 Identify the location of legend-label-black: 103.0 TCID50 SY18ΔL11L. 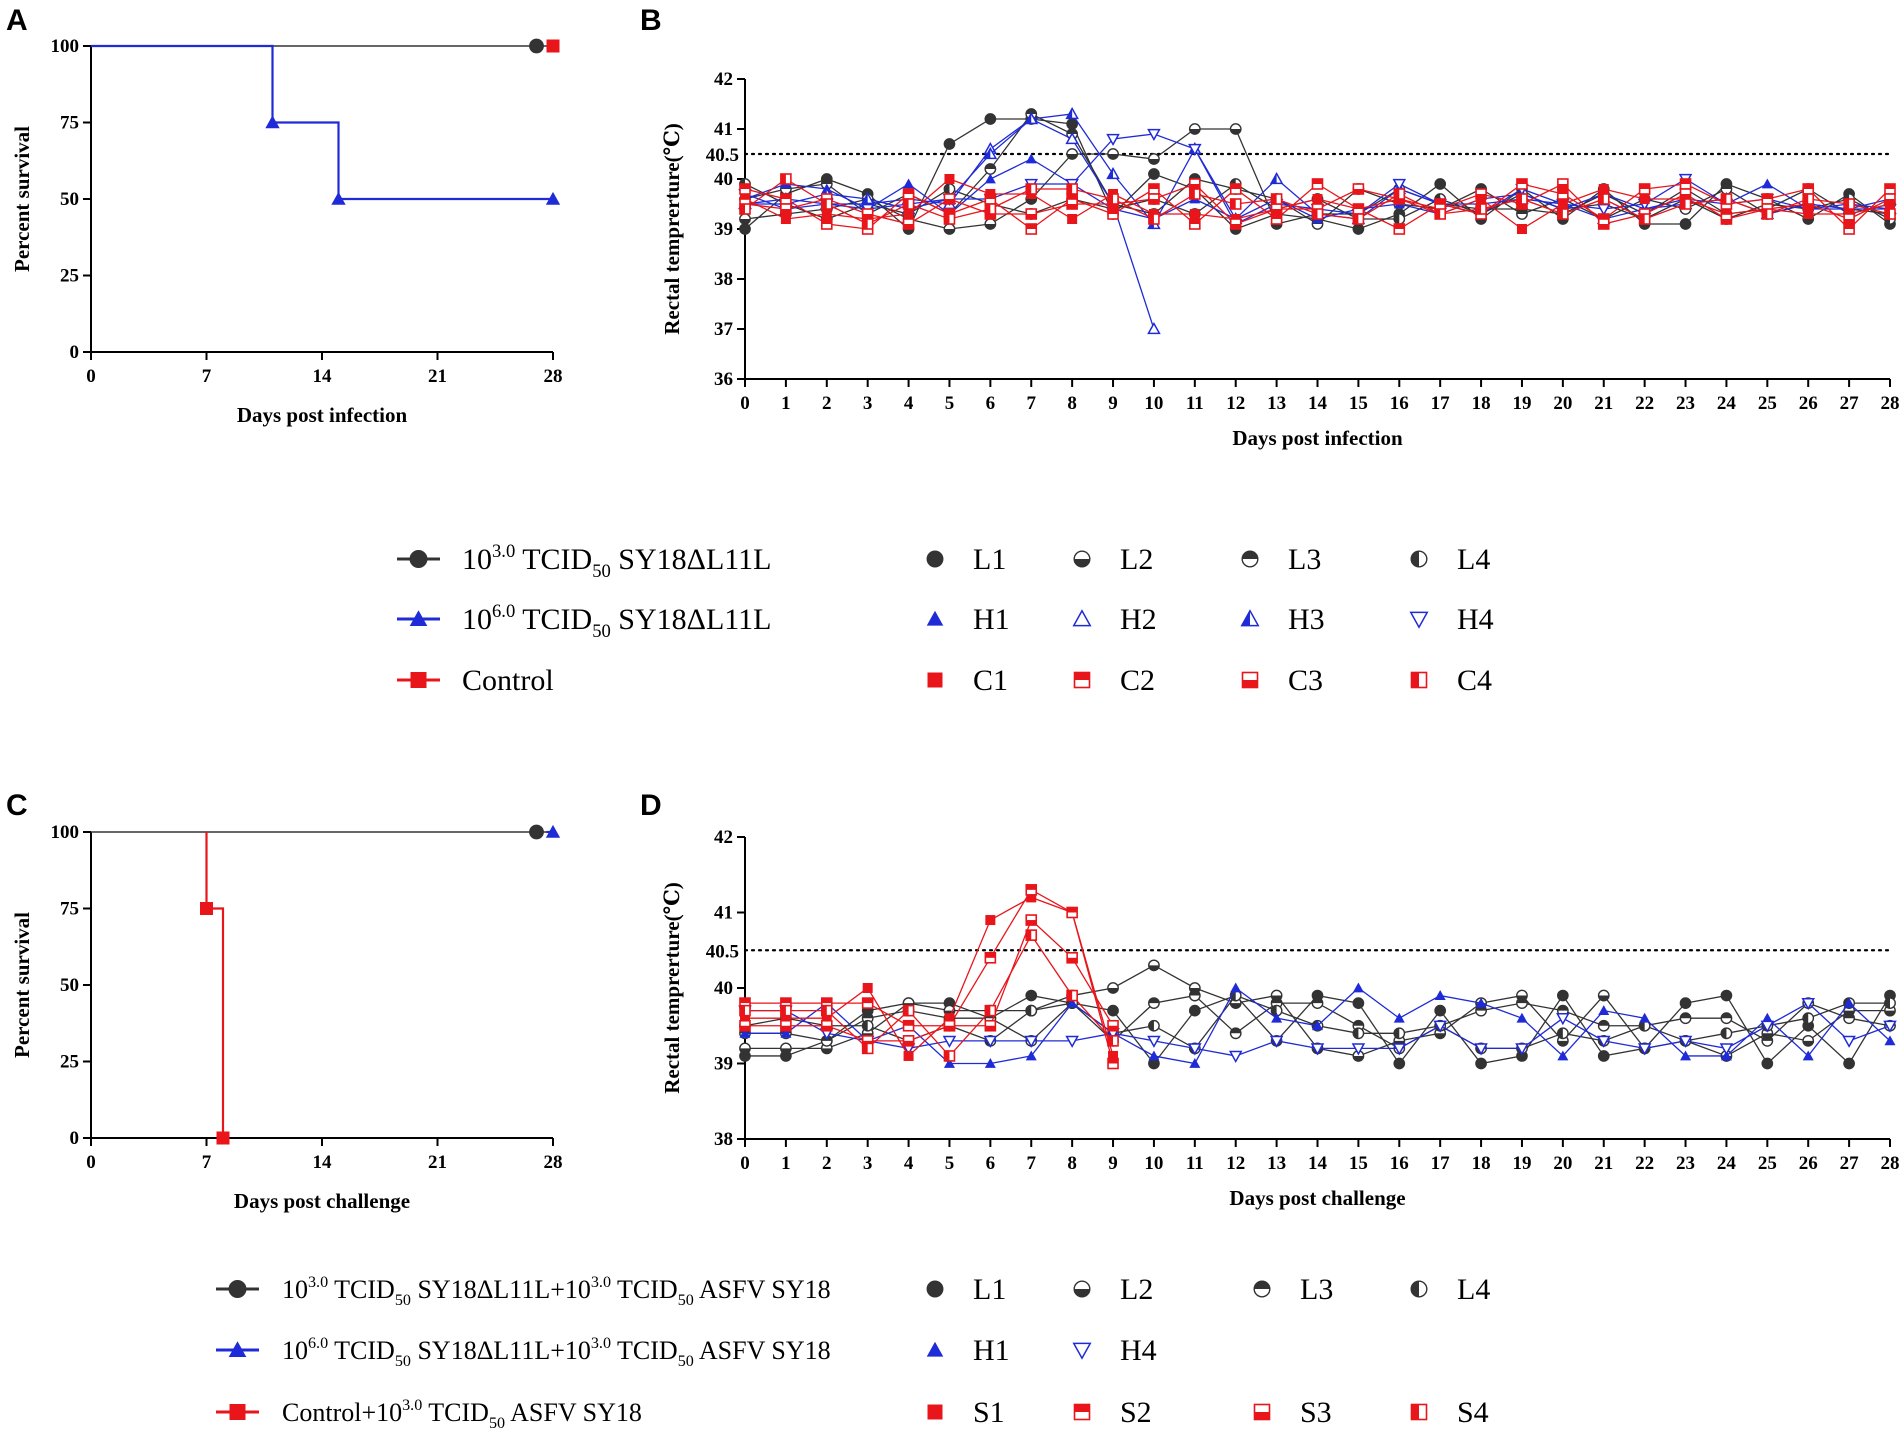
(616, 561).